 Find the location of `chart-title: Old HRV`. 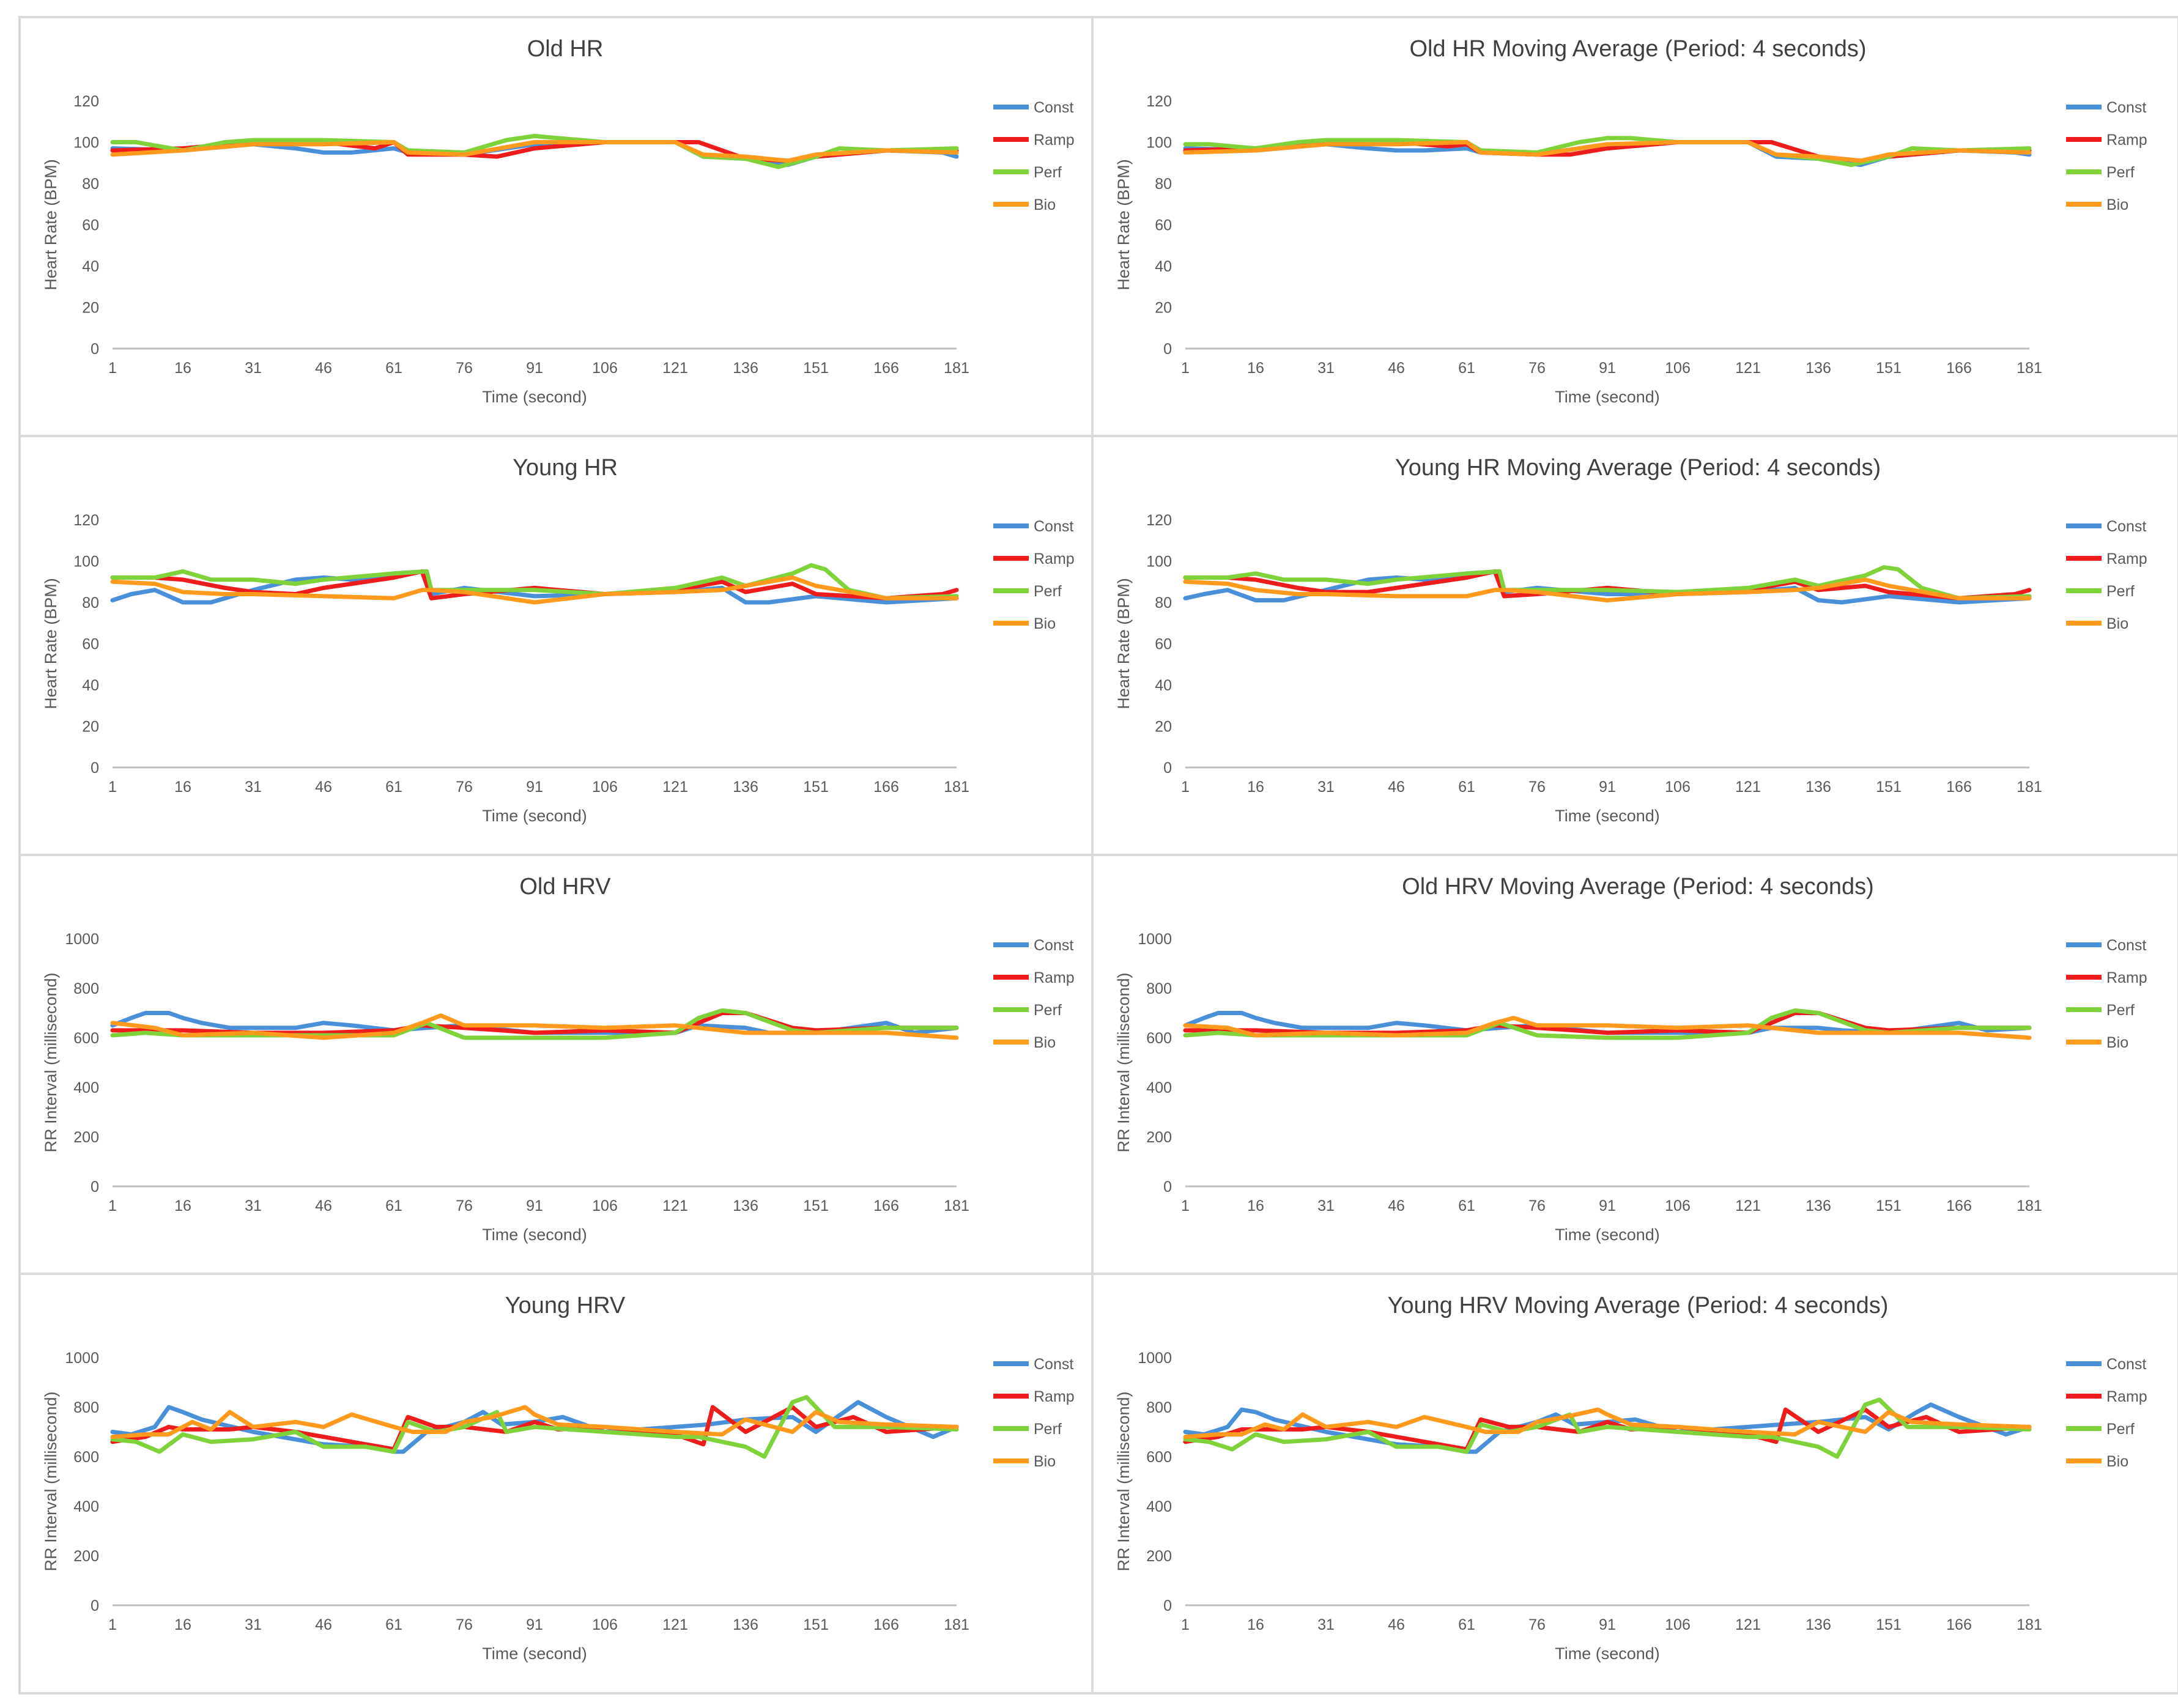

chart-title: Old HRV is located at coordinates (565, 887).